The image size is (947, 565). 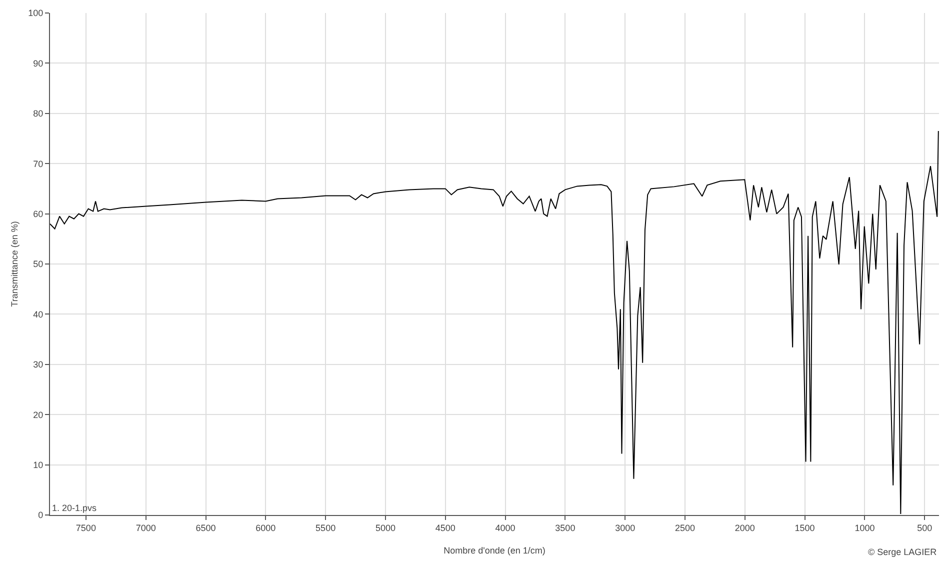 I want to click on y-axis-title: Transmittance (en %), so click(x=15, y=264).